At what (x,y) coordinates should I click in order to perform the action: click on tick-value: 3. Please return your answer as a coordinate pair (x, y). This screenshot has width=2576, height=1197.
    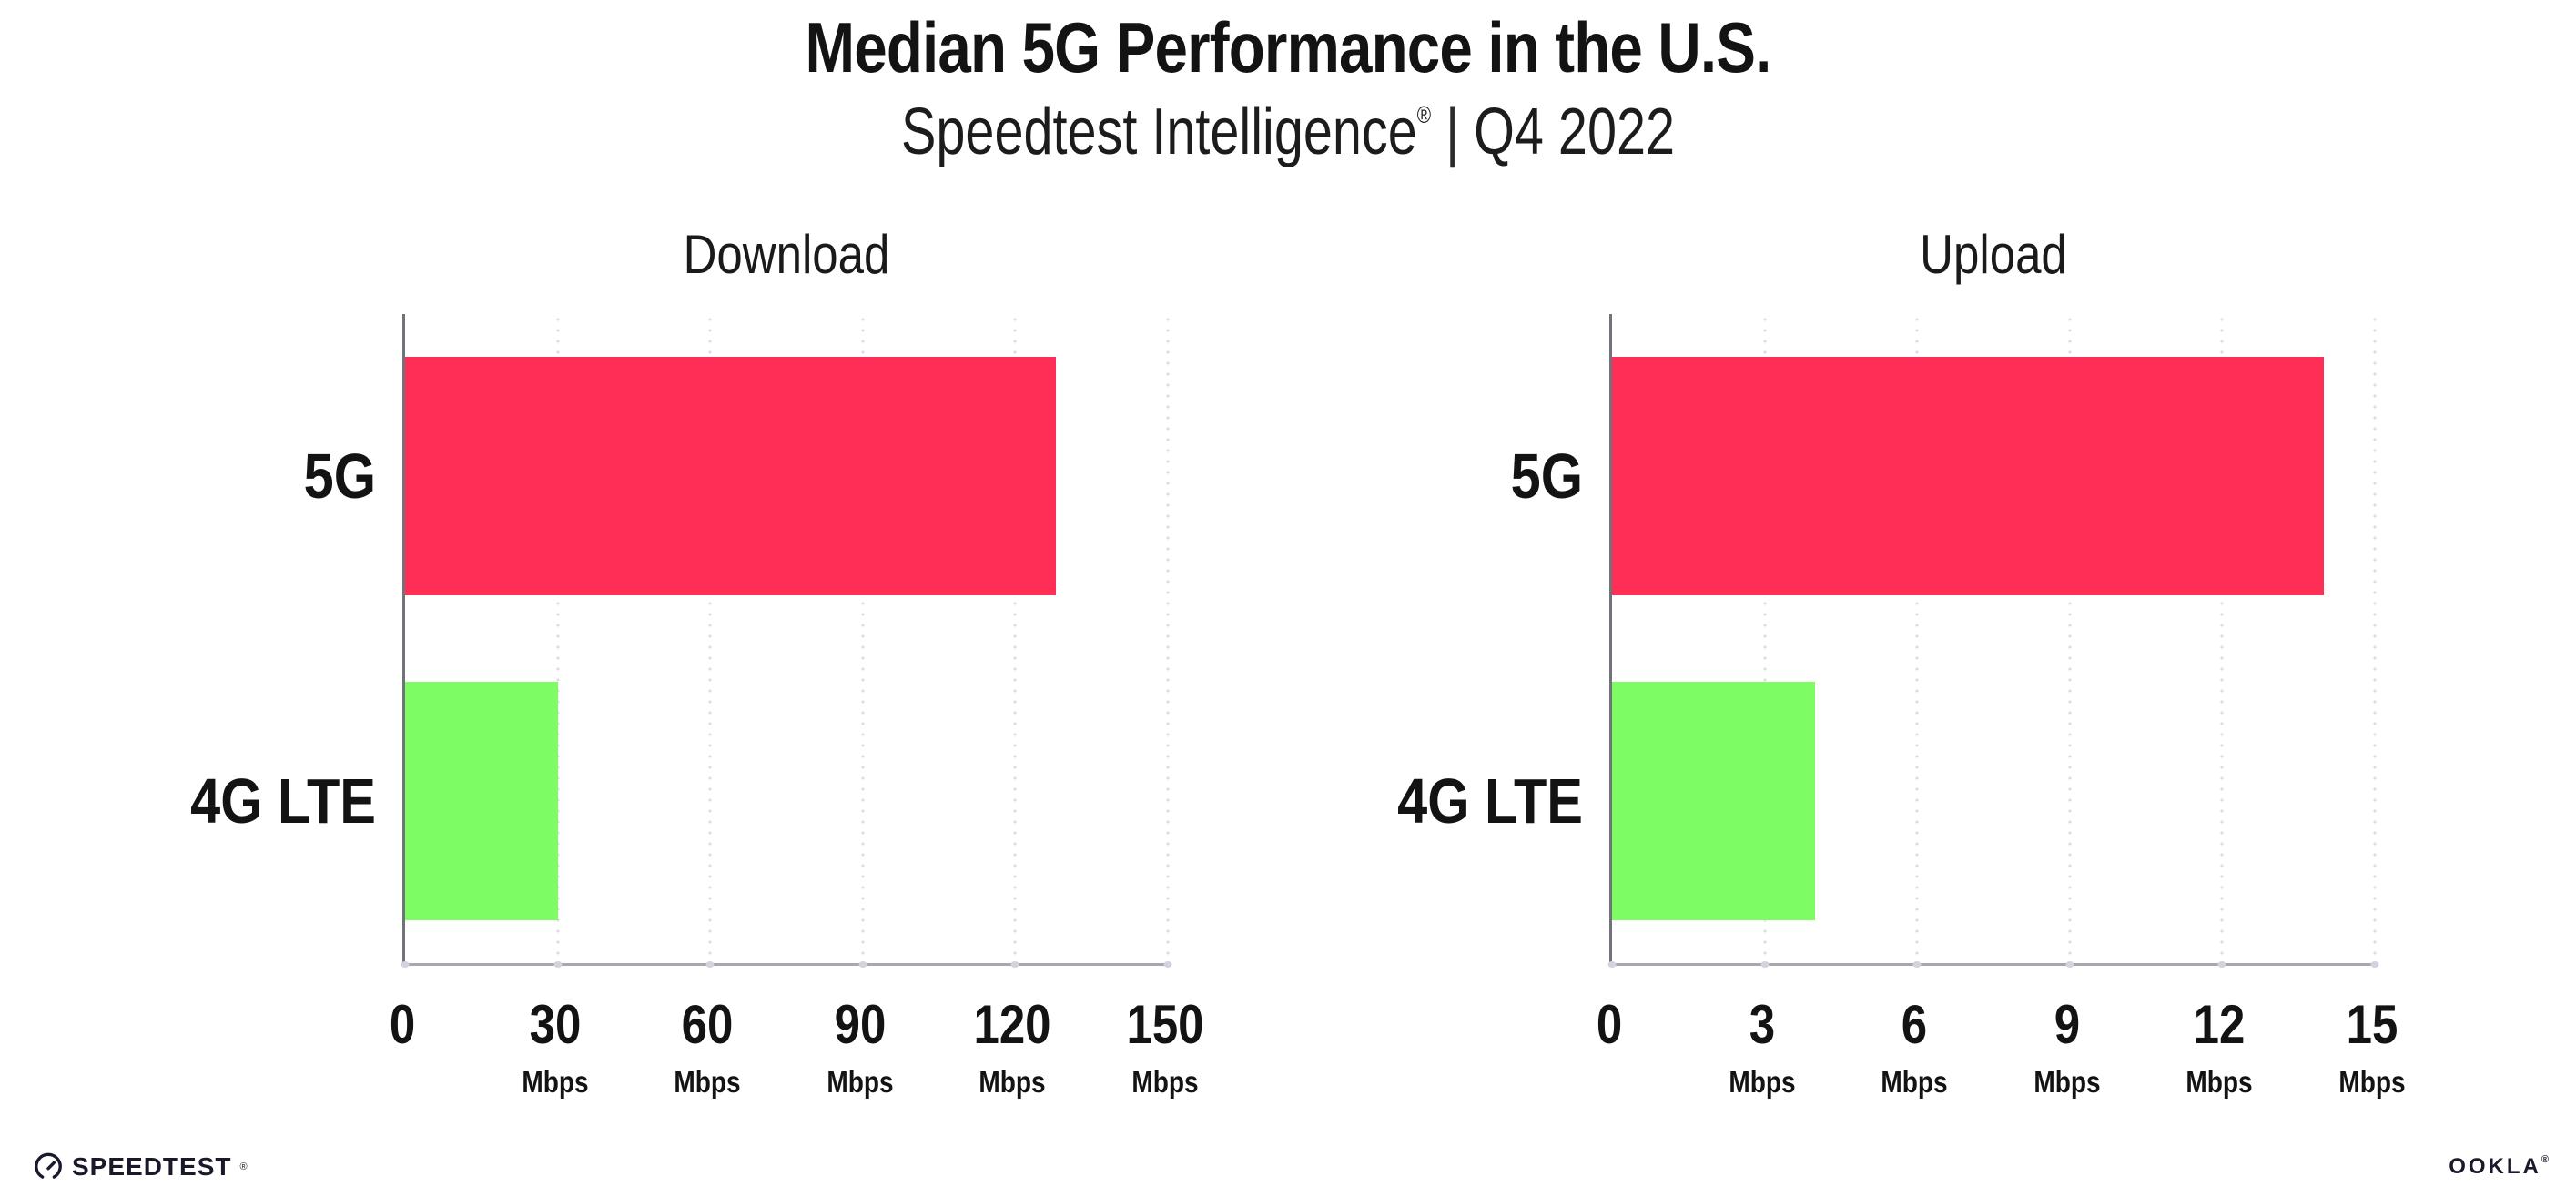
    Looking at the image, I should click on (1762, 1024).